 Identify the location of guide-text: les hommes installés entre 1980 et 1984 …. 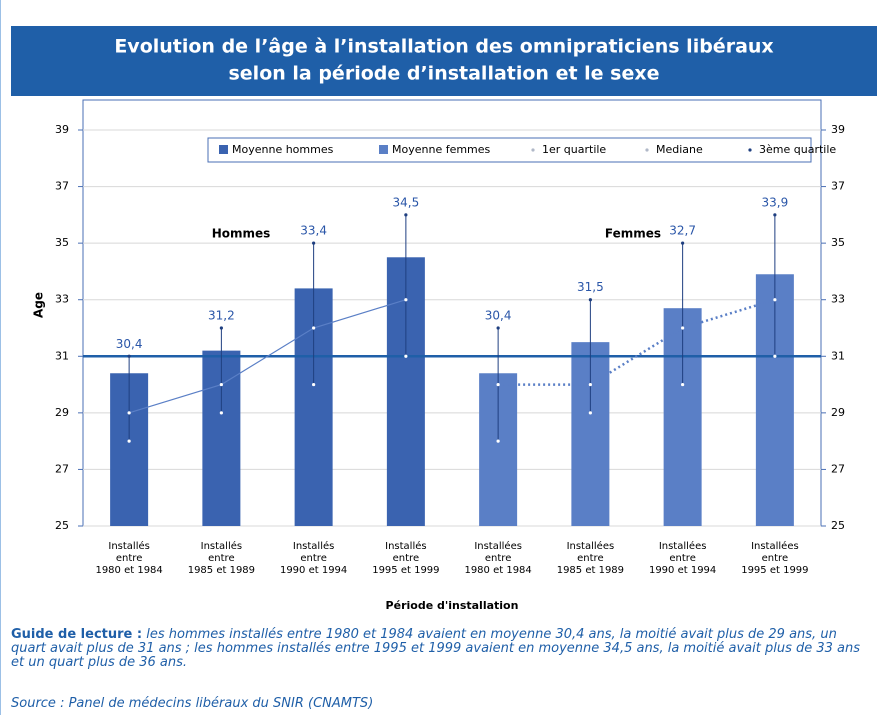
(436, 648).